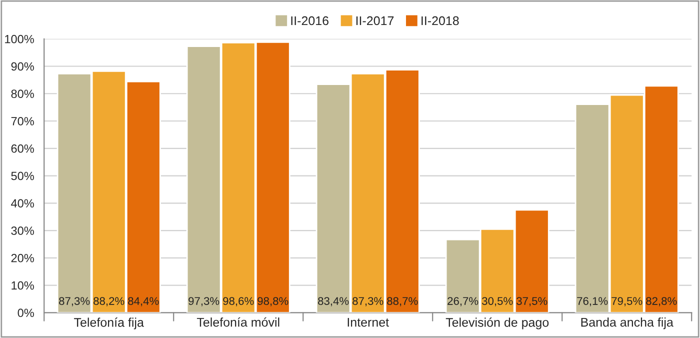 The height and width of the screenshot is (338, 700). What do you see at coordinates (497, 301) in the screenshot?
I see `data-label: 30,5%` at bounding box center [497, 301].